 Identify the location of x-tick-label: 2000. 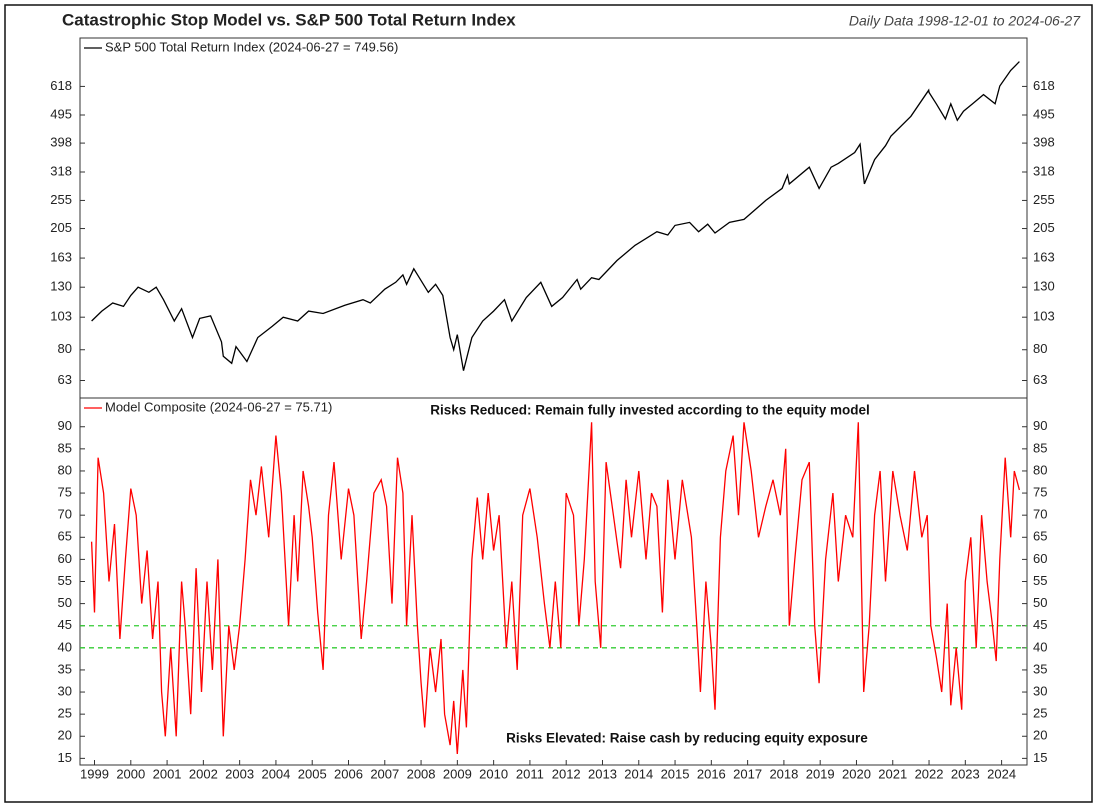
(130, 773).